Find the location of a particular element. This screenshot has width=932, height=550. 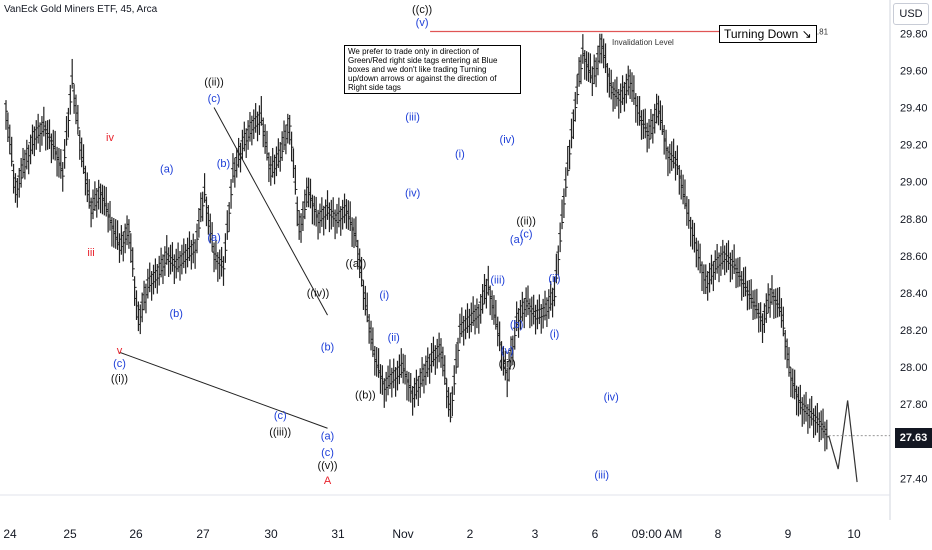

invalidation-label: Invalidation Level is located at coordinates (643, 42).